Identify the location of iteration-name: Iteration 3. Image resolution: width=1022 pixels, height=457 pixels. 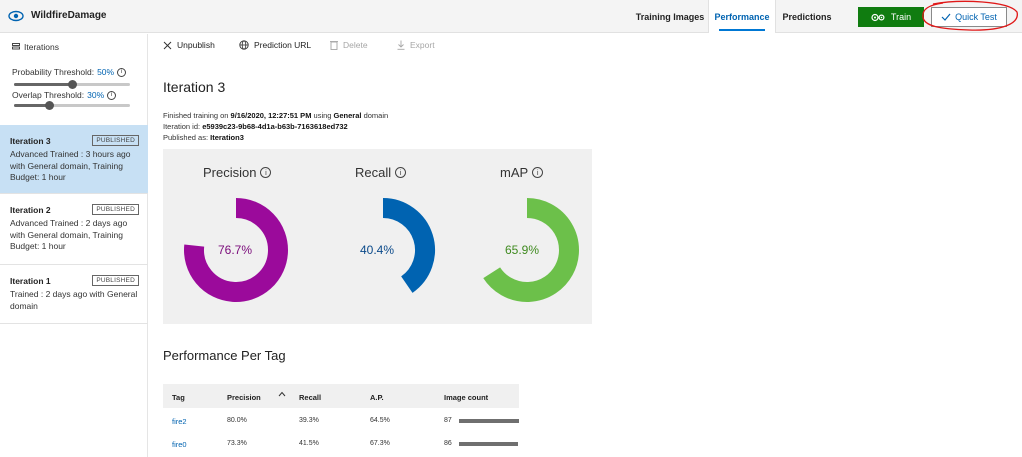
(30, 141).